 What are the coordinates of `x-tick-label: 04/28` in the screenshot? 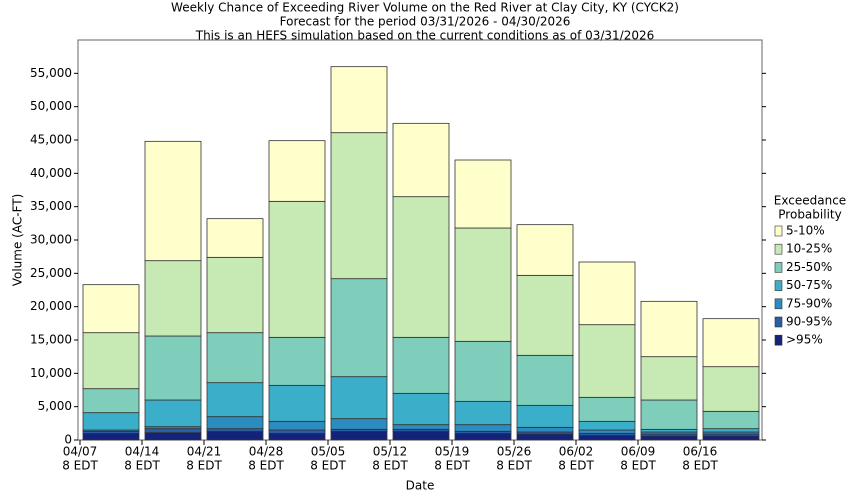 It's located at (266, 452).